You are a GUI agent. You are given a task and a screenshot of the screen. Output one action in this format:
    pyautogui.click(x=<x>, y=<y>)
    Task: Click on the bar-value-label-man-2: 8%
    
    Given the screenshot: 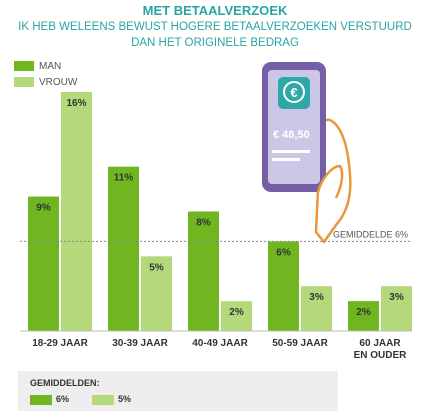 What is the action you would take?
    pyautogui.click(x=203, y=223)
    